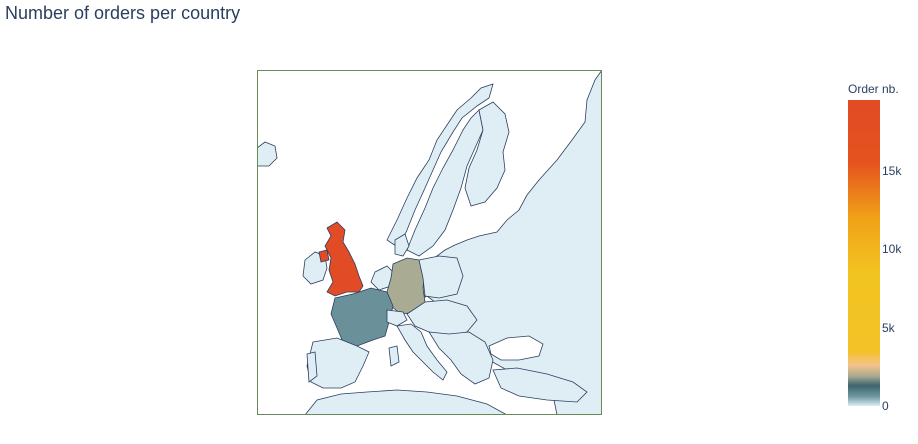 The height and width of the screenshot is (444, 918). I want to click on colorbar-svg, so click(864, 253).